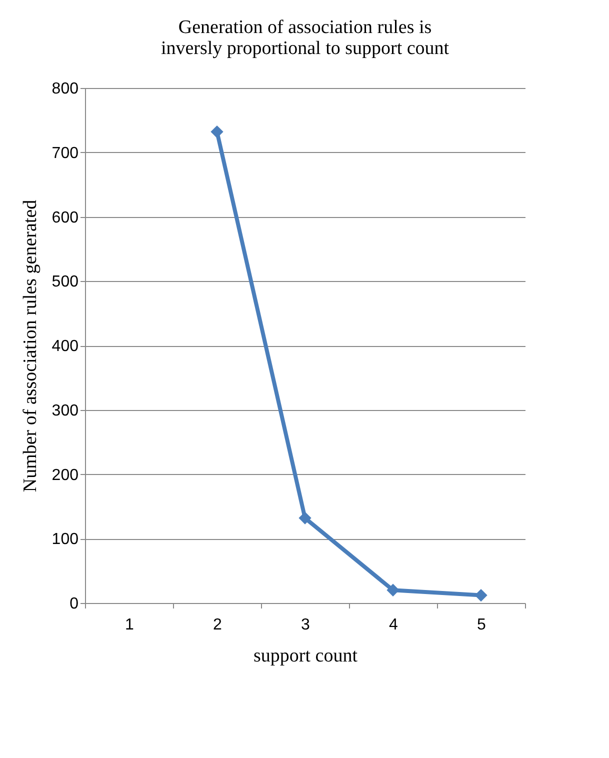 This screenshot has height=758, width=609. What do you see at coordinates (217, 625) in the screenshot?
I see `x-tick-label: 2` at bounding box center [217, 625].